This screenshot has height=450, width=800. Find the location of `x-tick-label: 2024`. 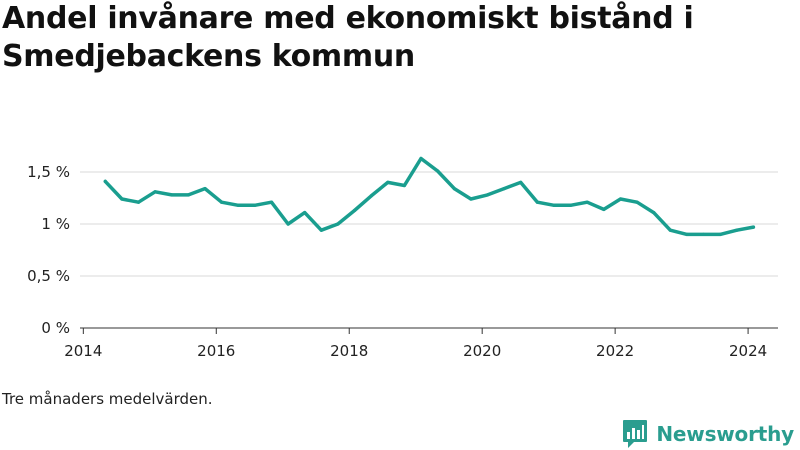

x-tick-label: 2024 is located at coordinates (748, 351).